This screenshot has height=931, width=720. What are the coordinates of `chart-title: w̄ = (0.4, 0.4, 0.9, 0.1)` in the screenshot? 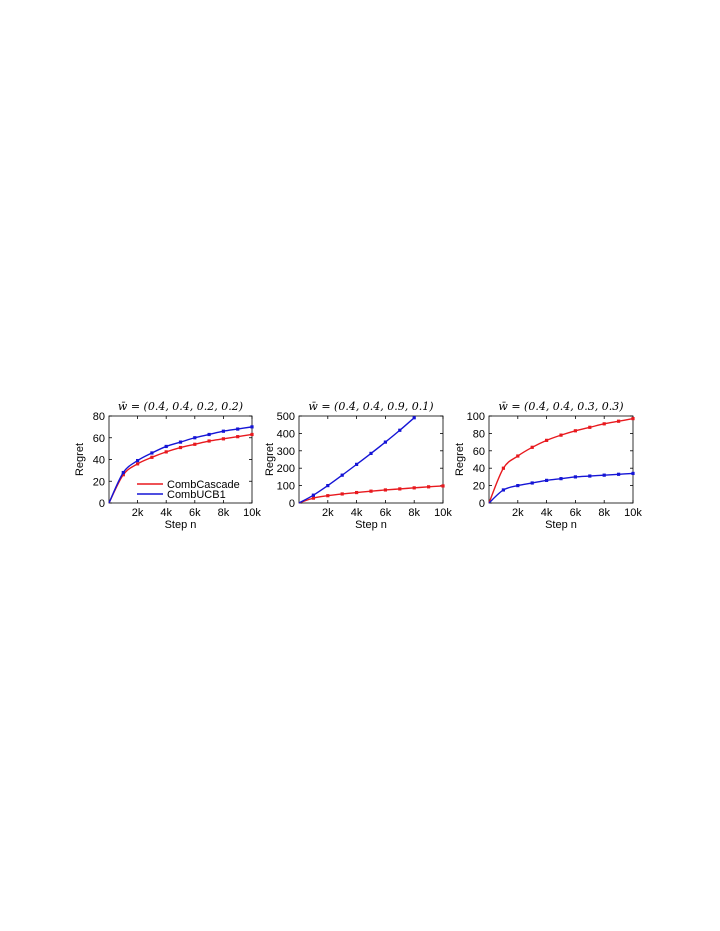 It's located at (370, 406).